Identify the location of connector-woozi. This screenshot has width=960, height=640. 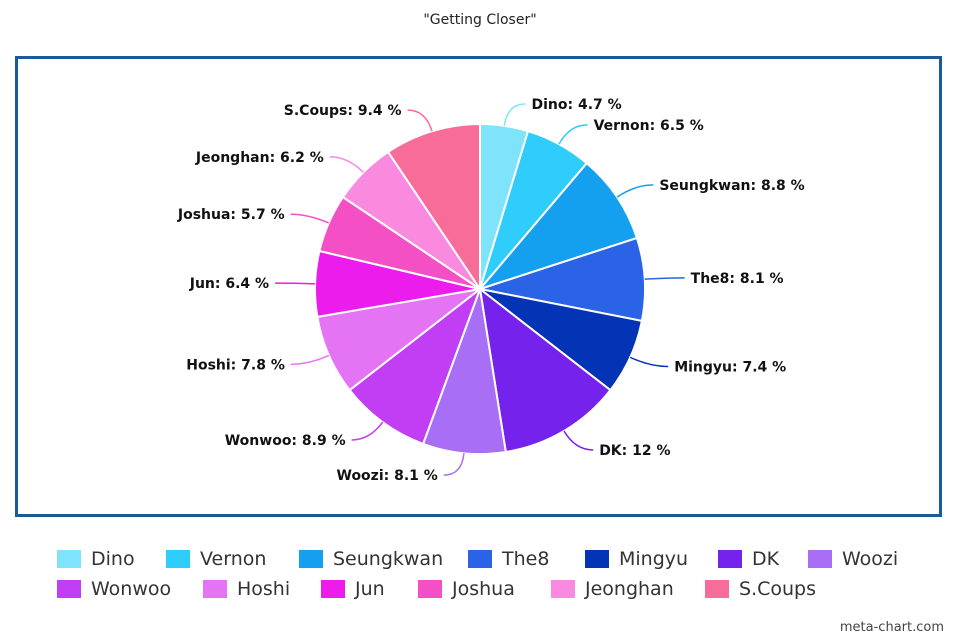
(454, 464).